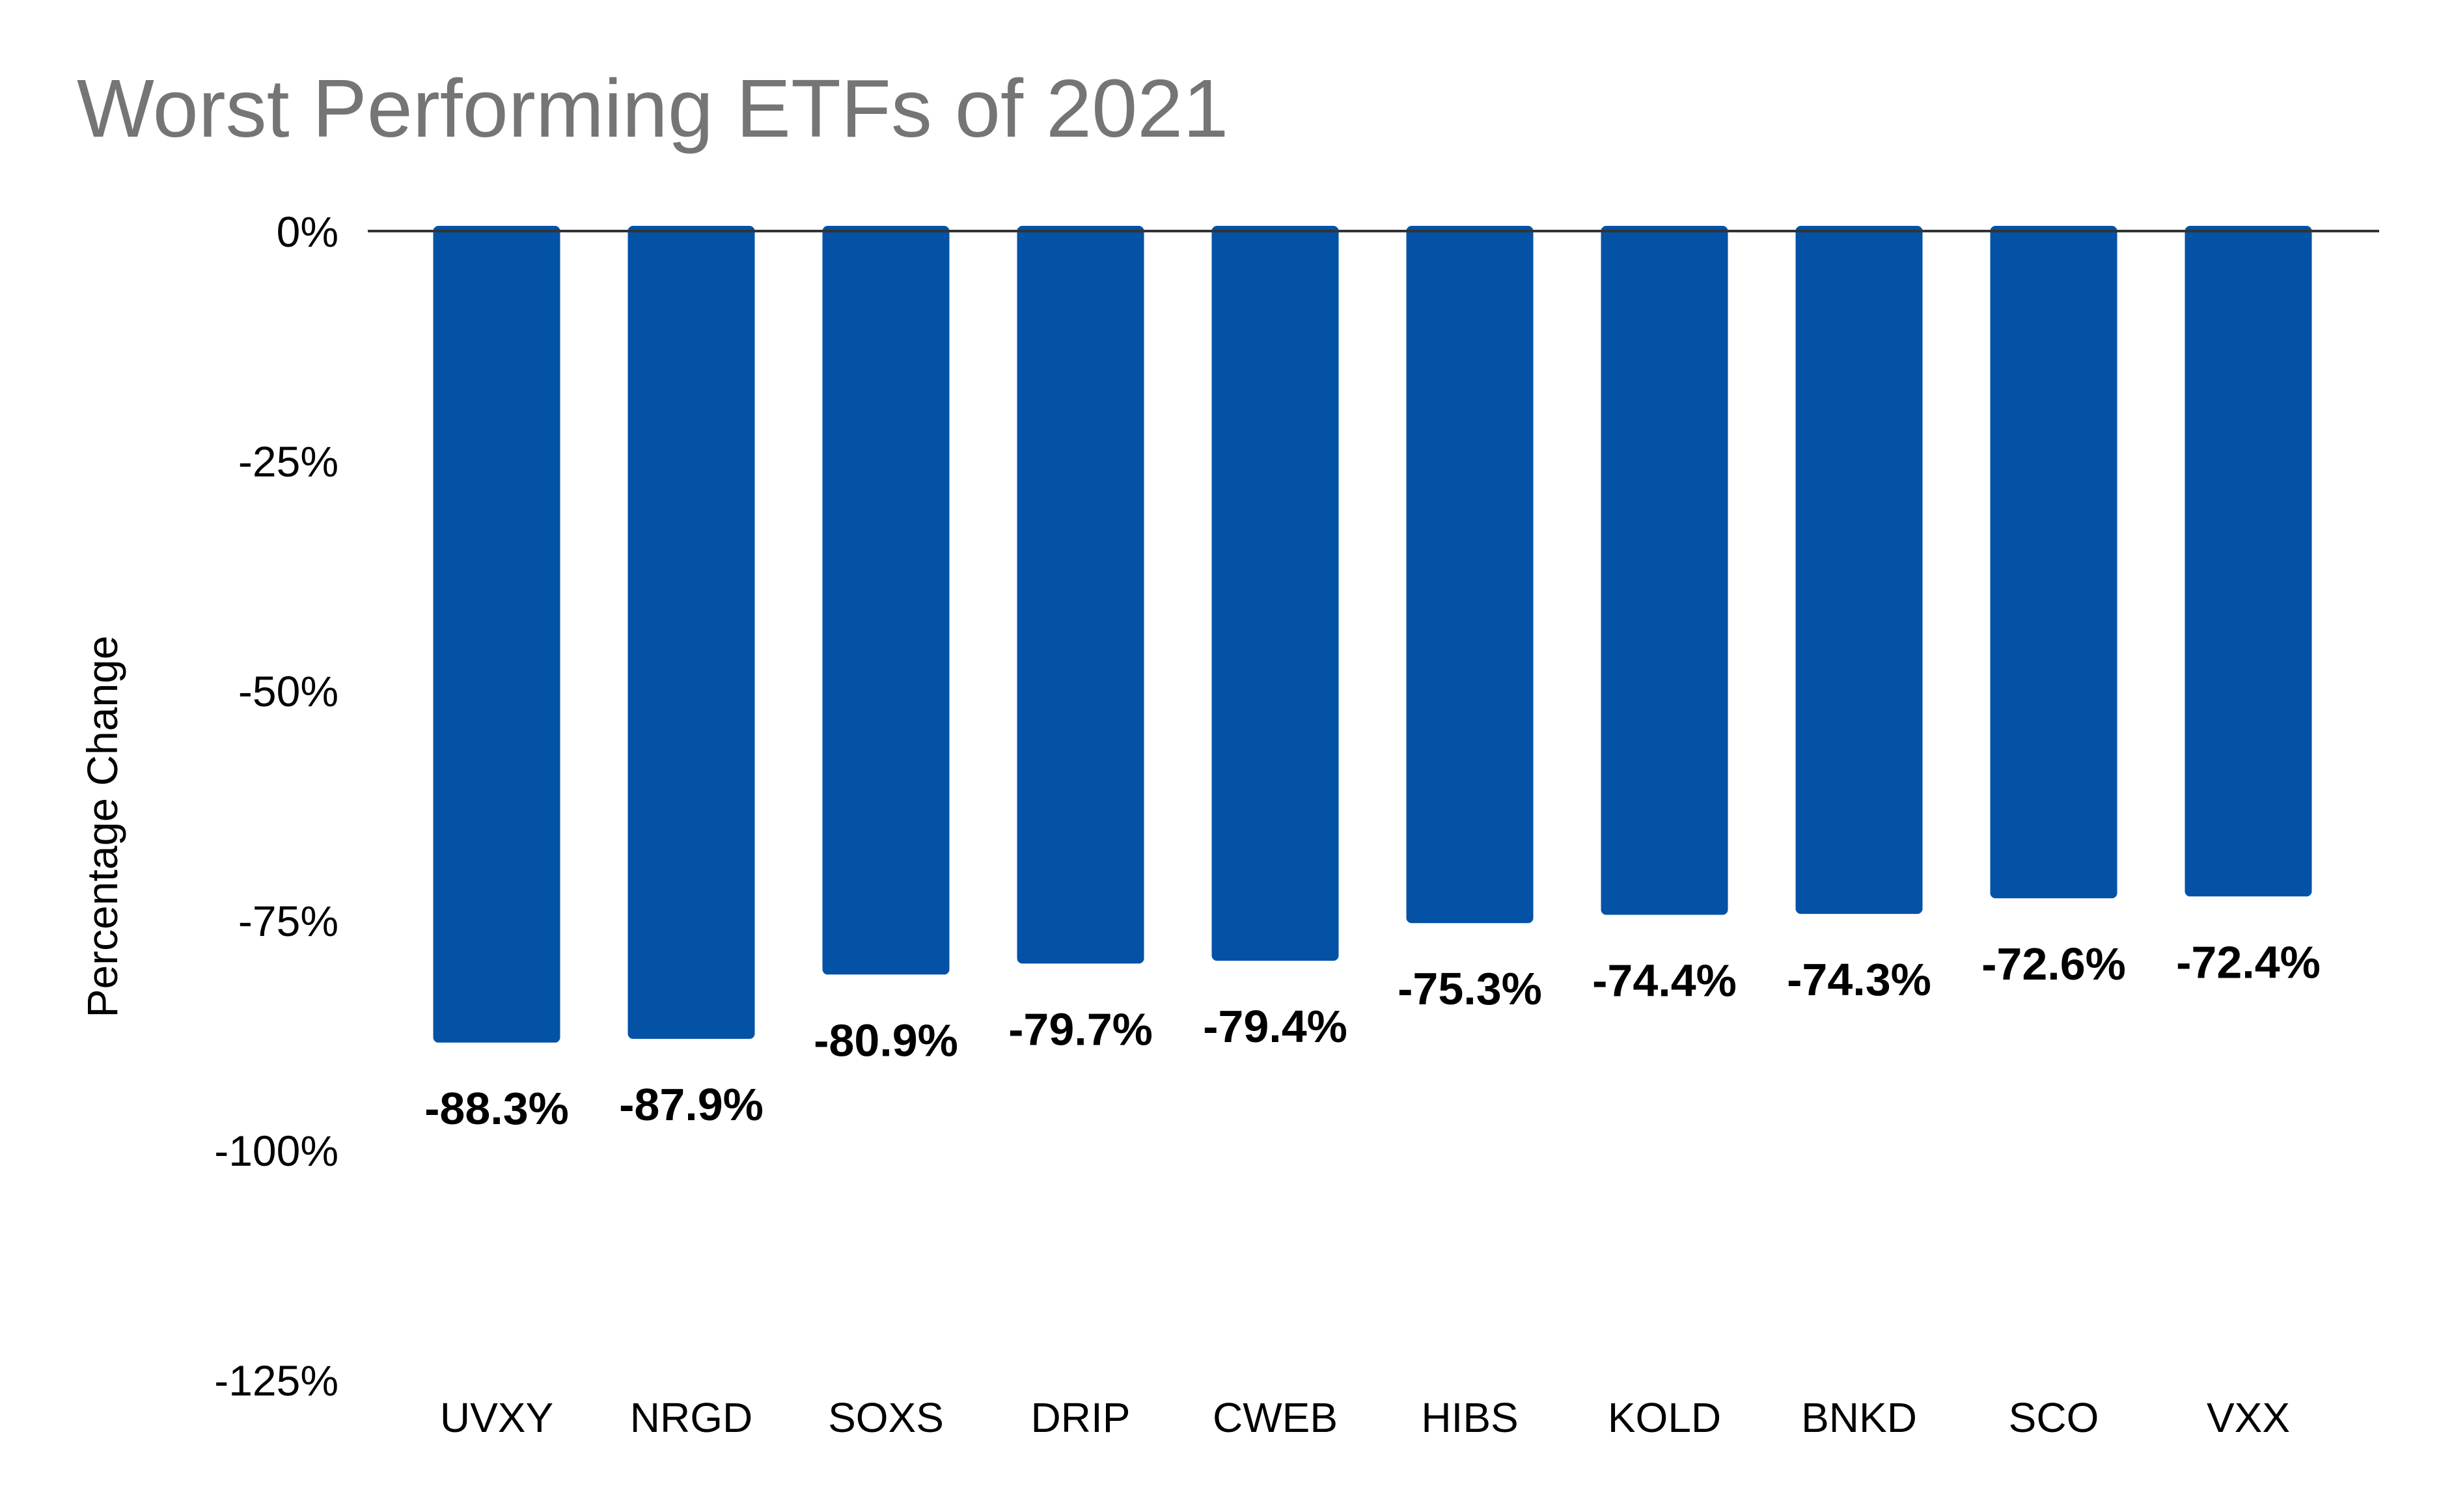  Describe the element at coordinates (2248, 1417) in the screenshot. I see `x-tick-label: VXX` at that location.